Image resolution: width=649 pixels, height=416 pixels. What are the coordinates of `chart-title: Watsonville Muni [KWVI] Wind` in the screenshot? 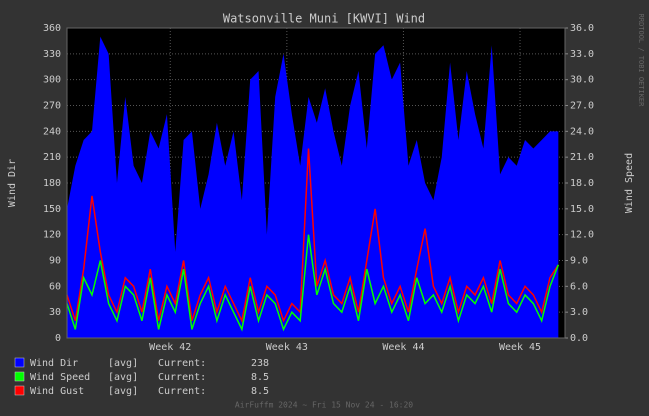 It's located at (324, 19).